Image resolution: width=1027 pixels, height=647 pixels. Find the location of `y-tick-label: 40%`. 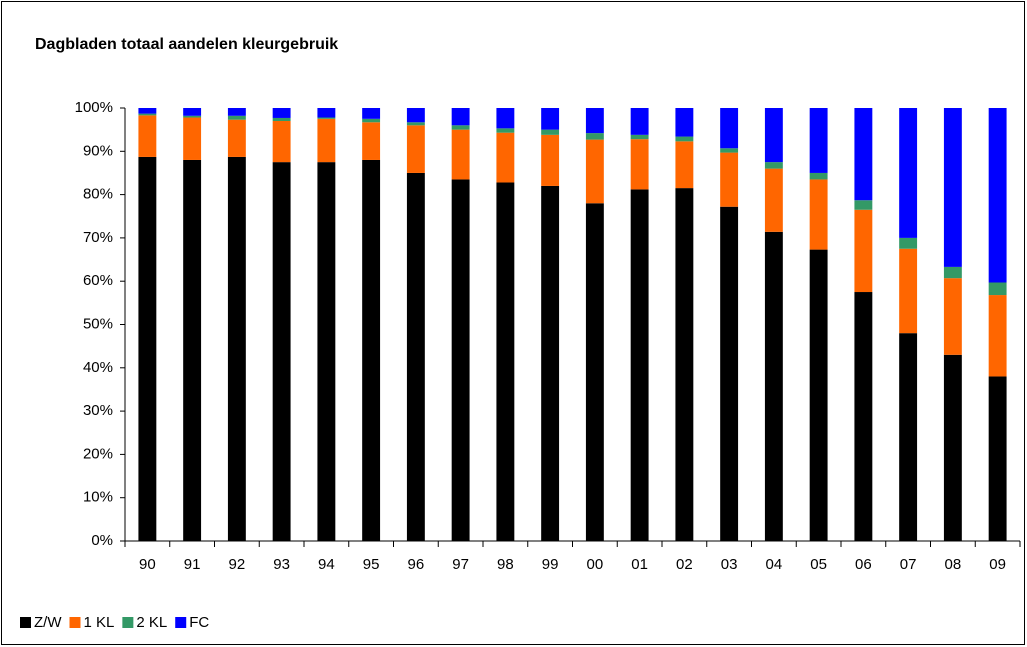

y-tick-label: 40% is located at coordinates (98, 367).